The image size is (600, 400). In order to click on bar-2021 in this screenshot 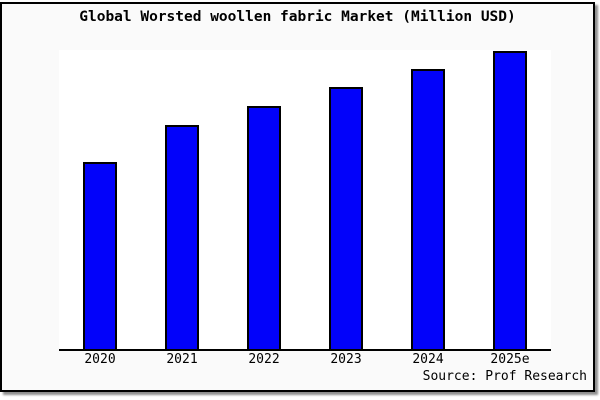, I will do `click(182, 237)`.